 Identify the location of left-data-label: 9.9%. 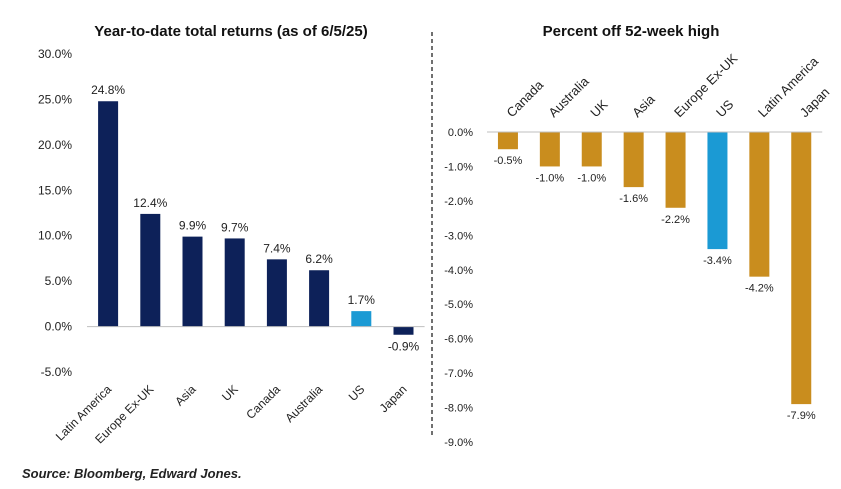
(193, 226).